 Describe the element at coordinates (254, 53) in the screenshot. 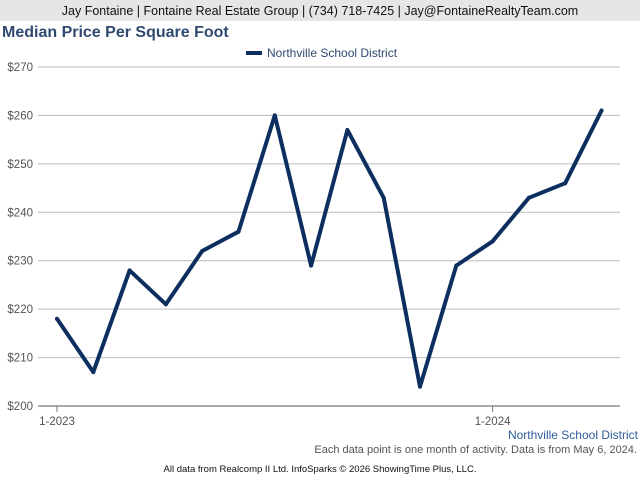

I see `legend-swatch` at that location.